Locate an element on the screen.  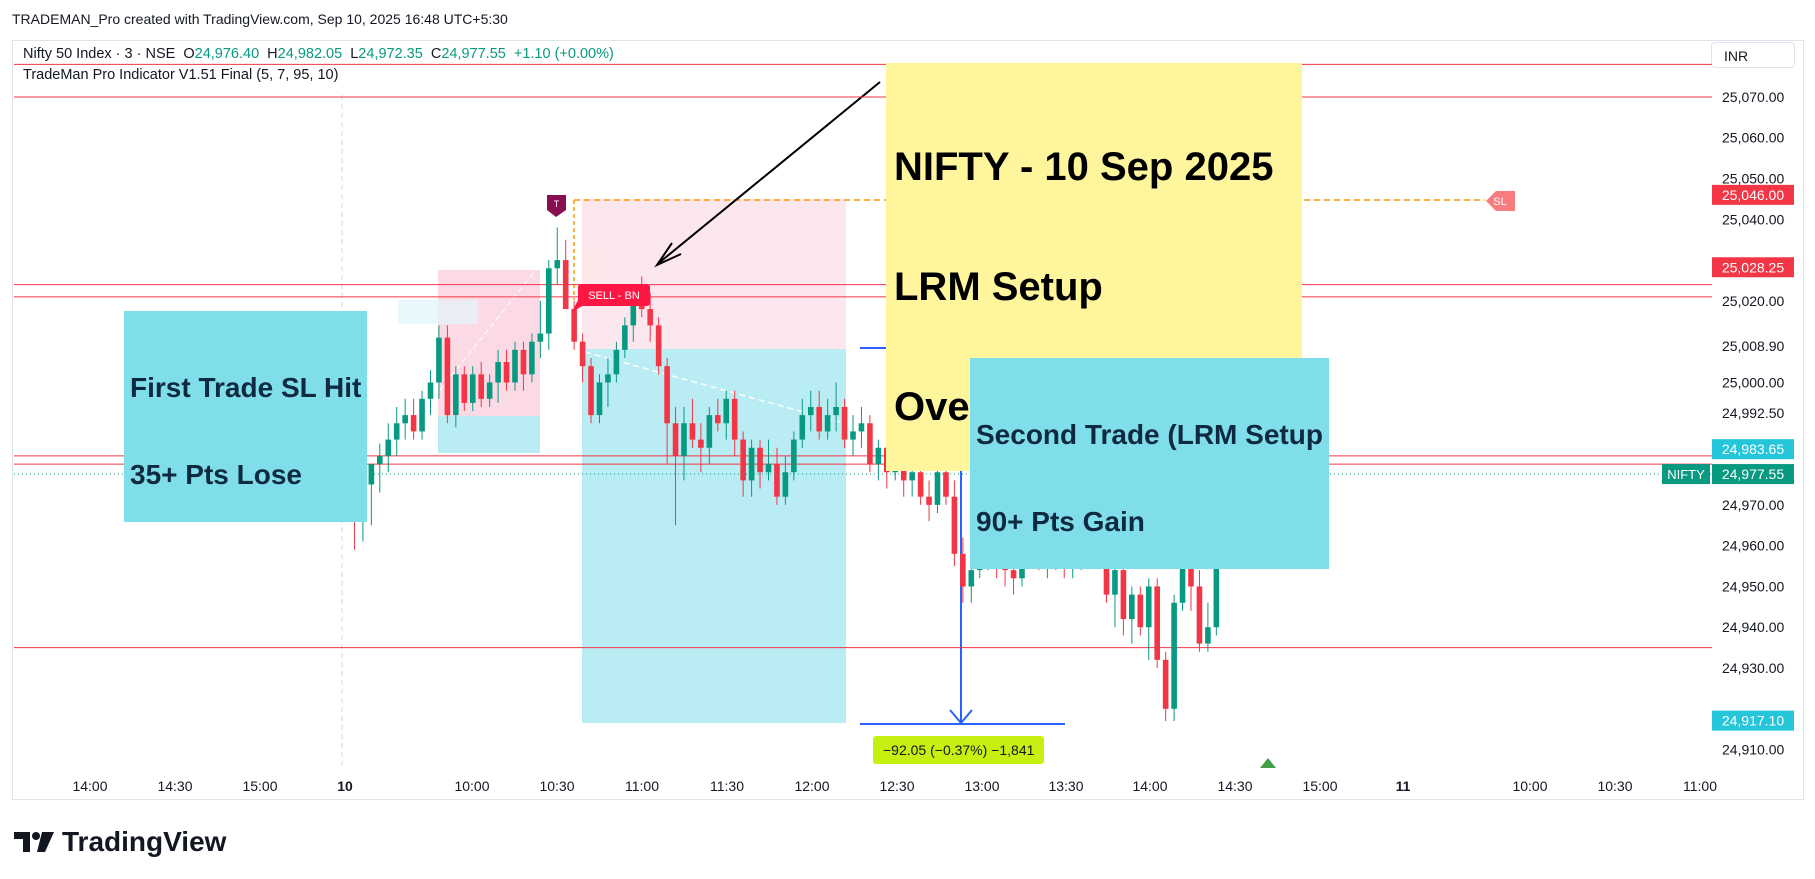
open-label: O is located at coordinates (189, 54).